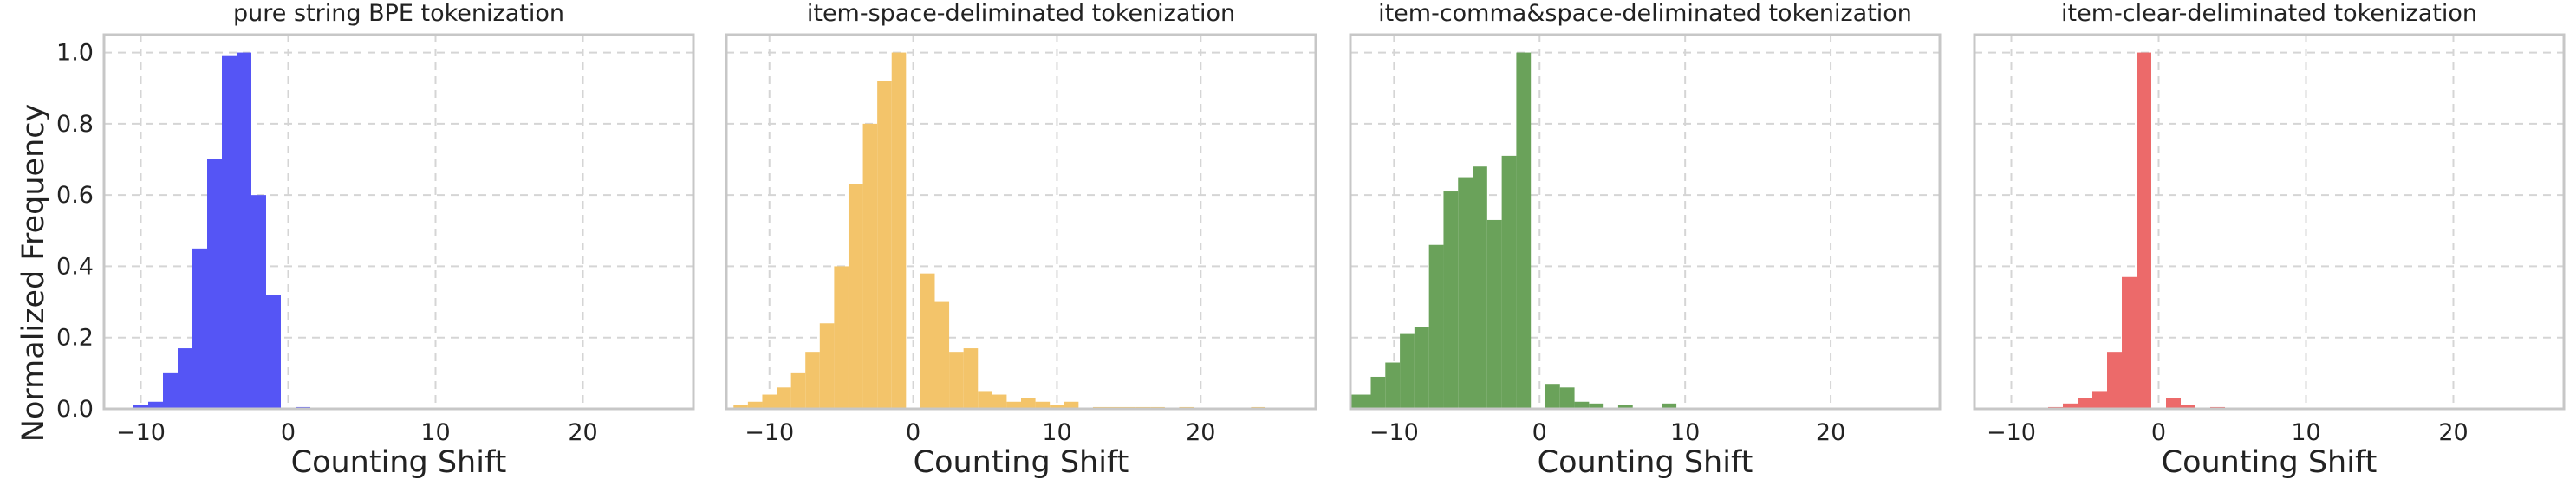 Image resolution: width=2576 pixels, height=492 pixels. Describe the element at coordinates (75, 195) in the screenshot. I see `y-tick-label: 0.6` at that location.